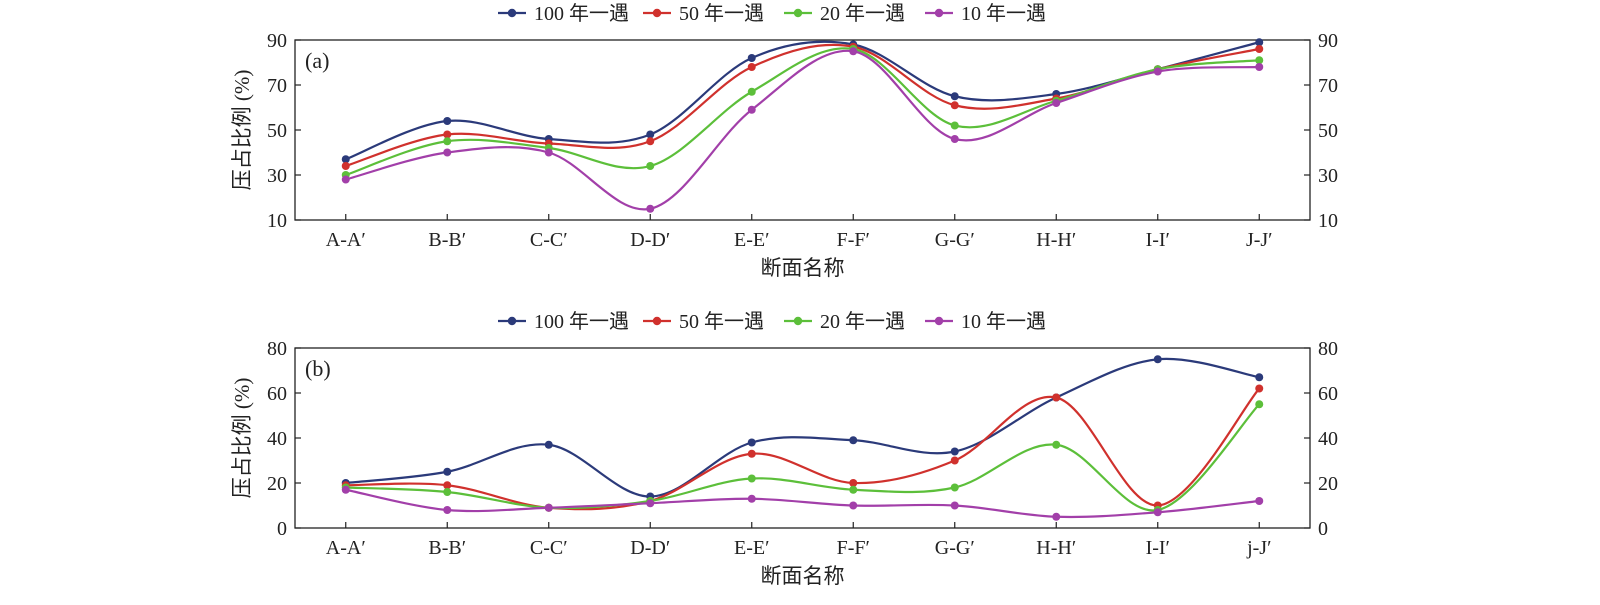 The image size is (1600, 605). What do you see at coordinates (751, 240) in the screenshot?
I see `x-tick-label: E-E′` at bounding box center [751, 240].